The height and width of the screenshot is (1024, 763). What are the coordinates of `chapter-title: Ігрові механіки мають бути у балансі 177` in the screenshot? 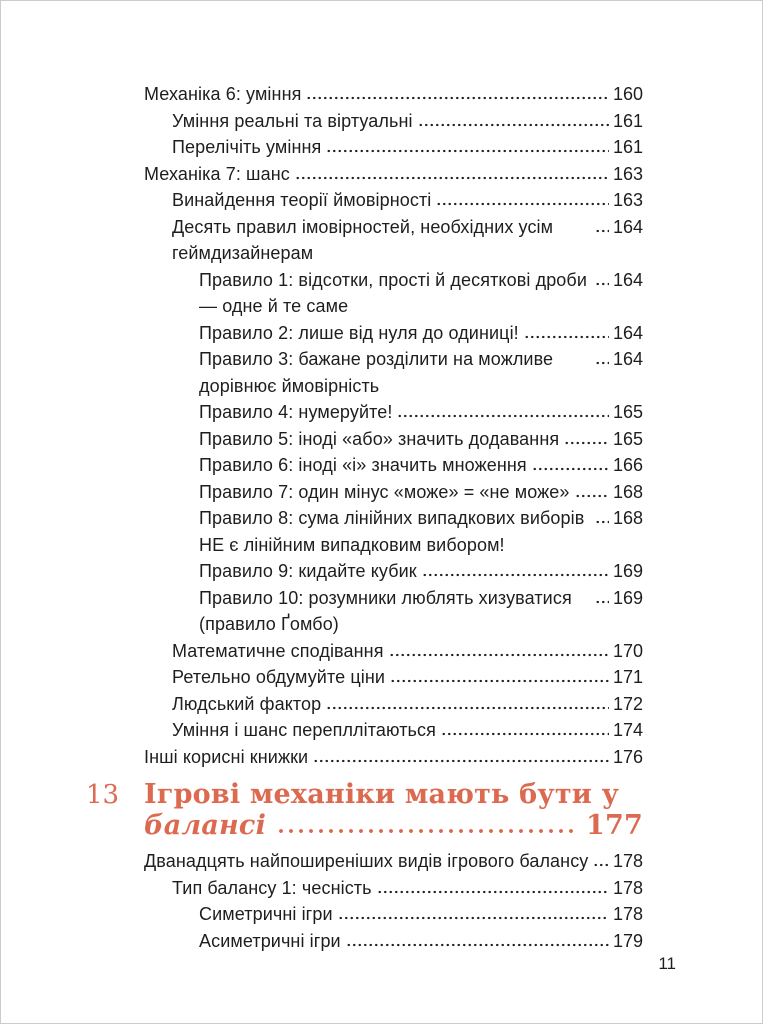 It's located at (393, 810).